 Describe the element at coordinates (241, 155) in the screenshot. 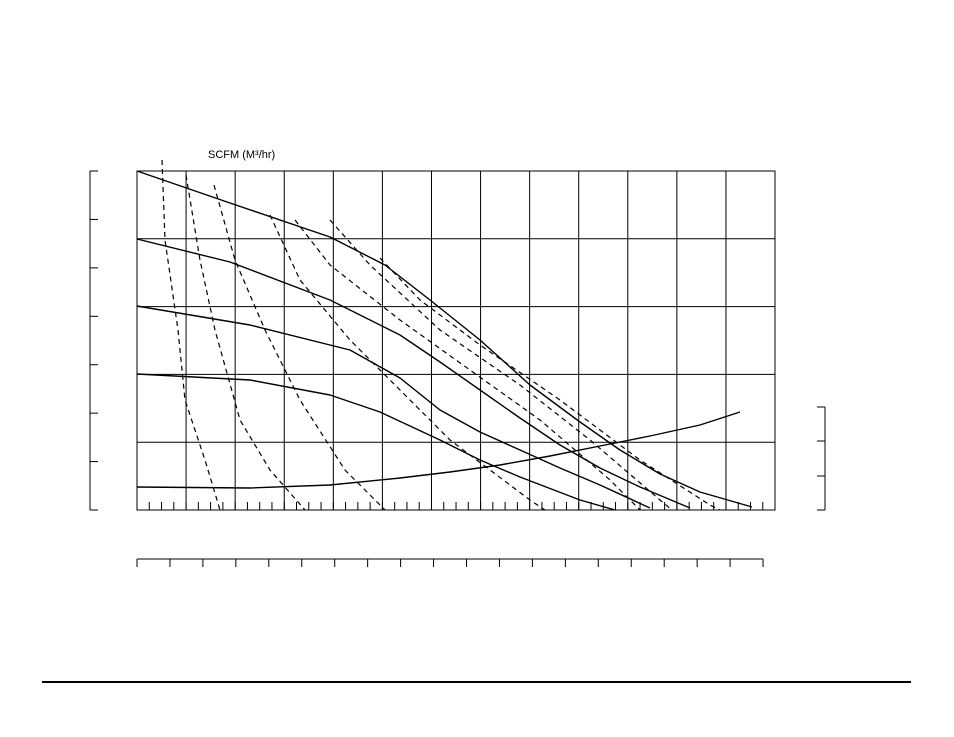

I see `flow-axis-label: SCFM (M³/hr)` at that location.